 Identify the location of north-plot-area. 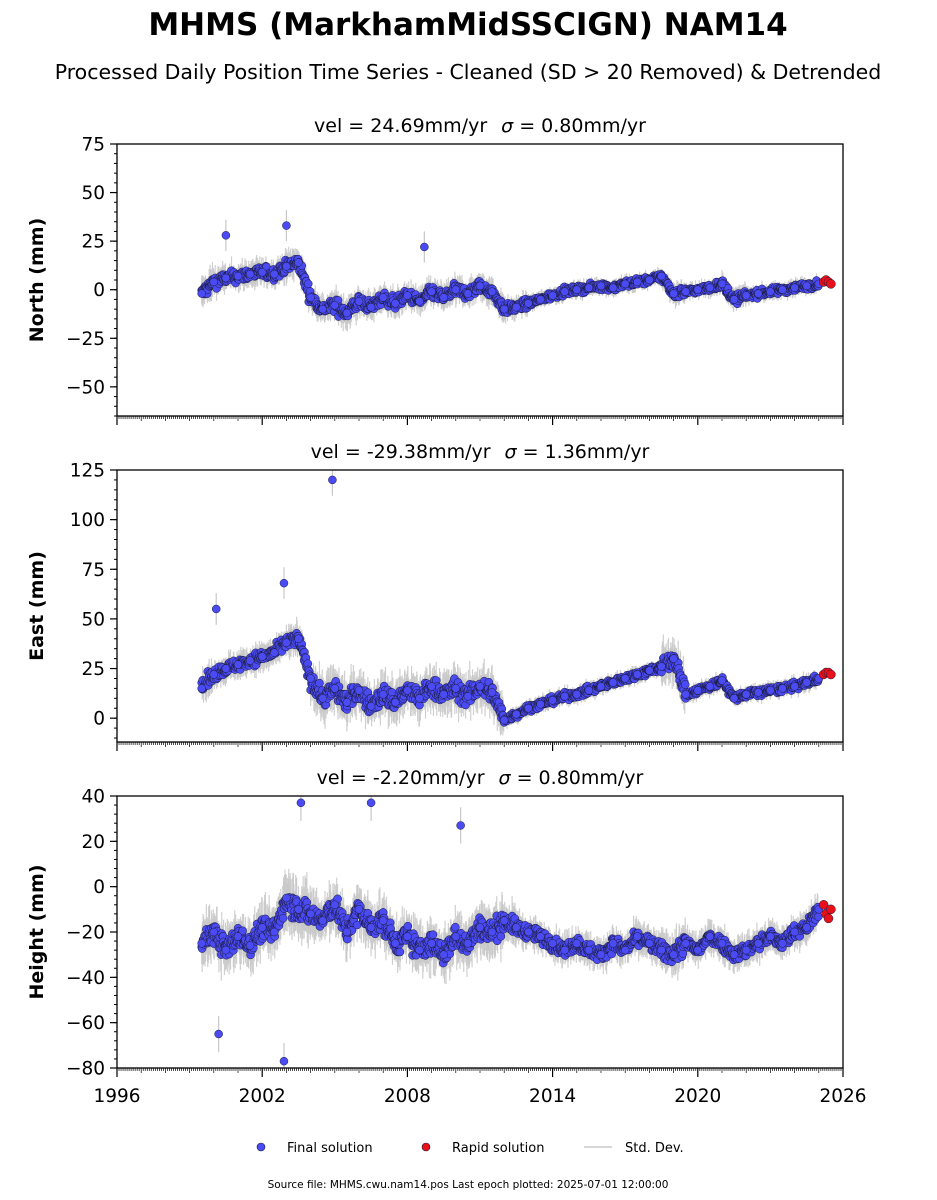
(516, 271).